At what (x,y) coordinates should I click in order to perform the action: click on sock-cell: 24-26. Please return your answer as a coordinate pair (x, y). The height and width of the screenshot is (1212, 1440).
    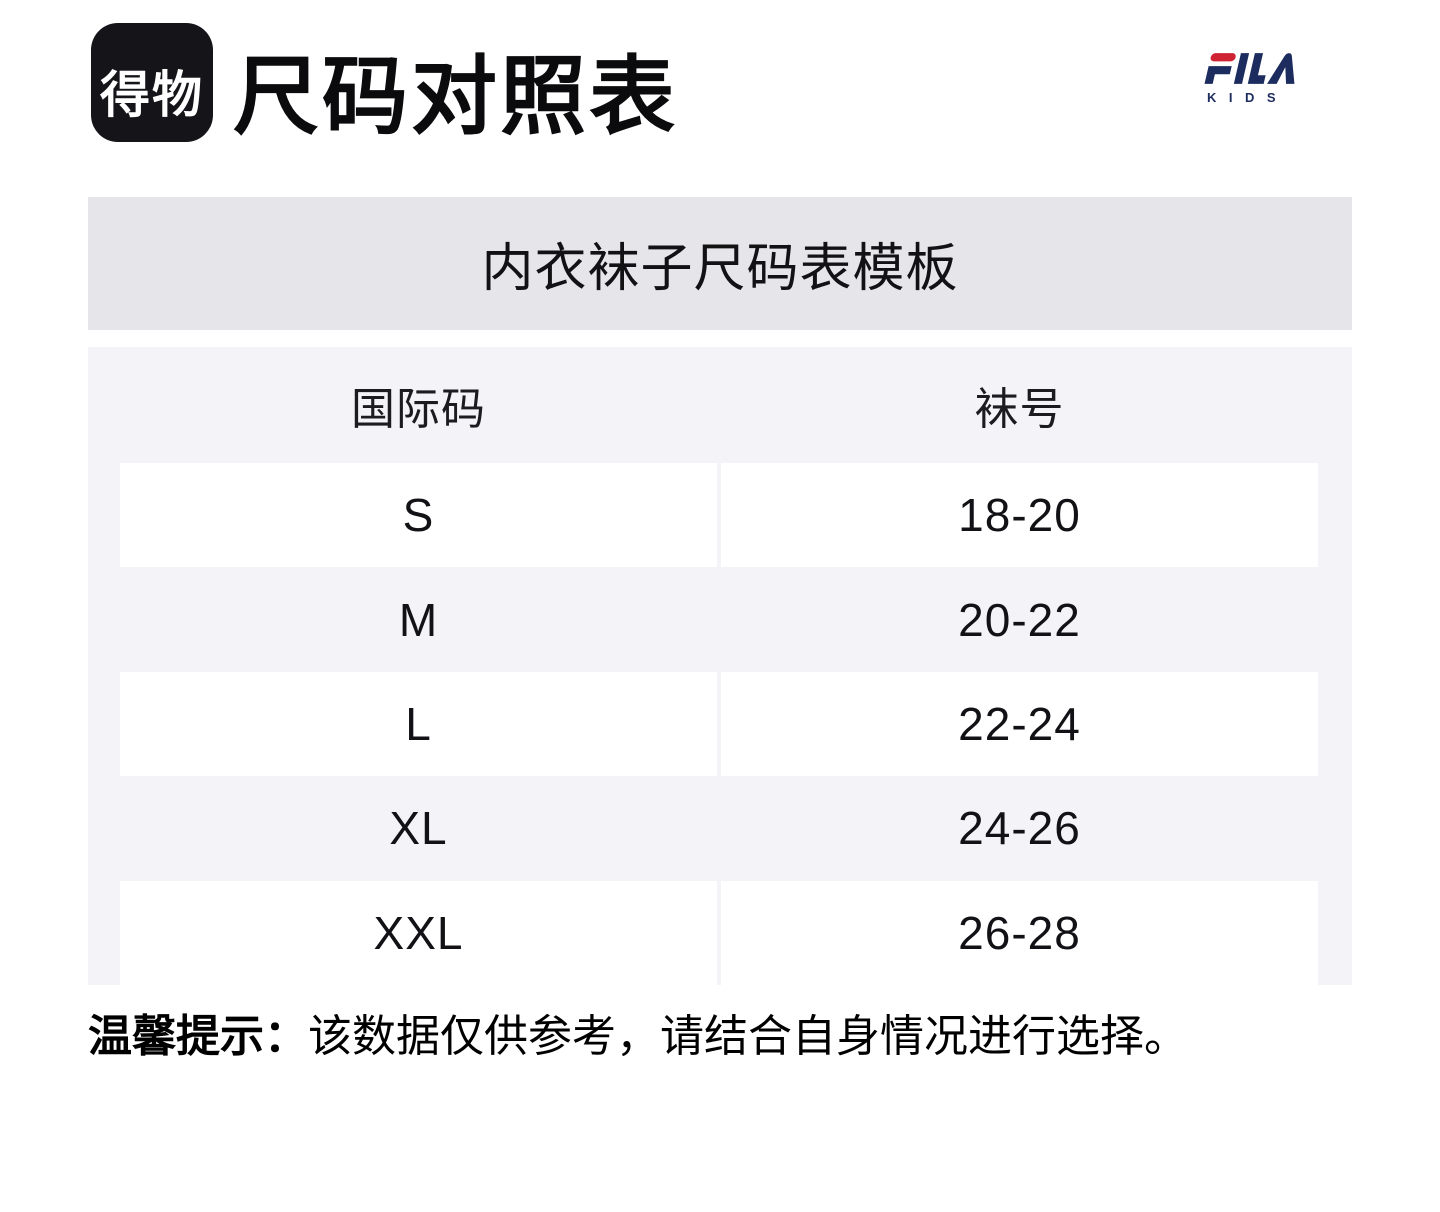
    Looking at the image, I should click on (1019, 828).